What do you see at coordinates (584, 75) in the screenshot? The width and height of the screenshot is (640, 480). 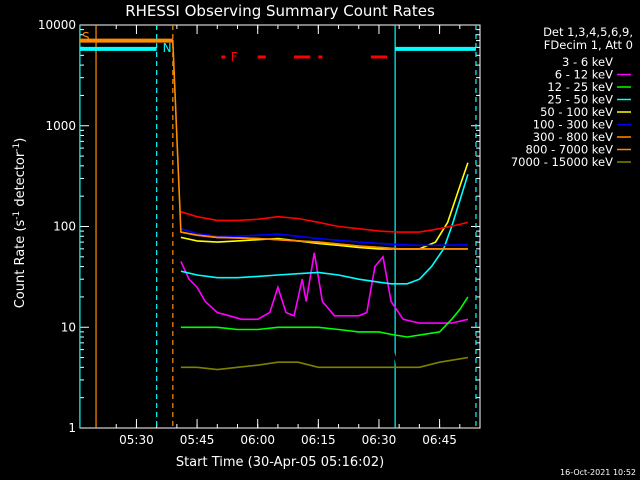 I see `legend-label: 6 - 12 keV` at bounding box center [584, 75].